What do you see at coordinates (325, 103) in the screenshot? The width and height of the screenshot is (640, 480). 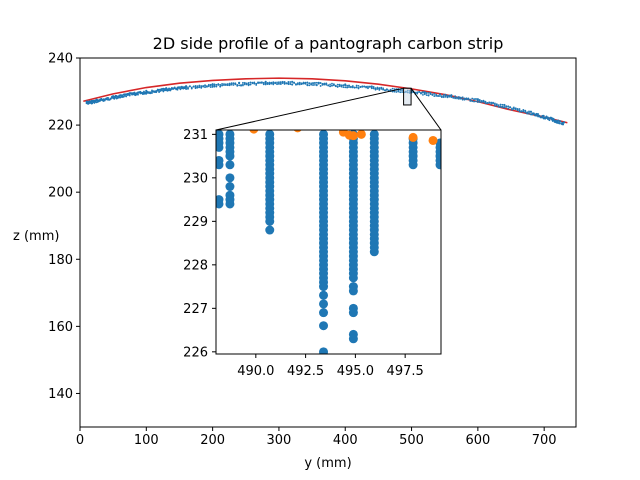 I see `profile-points-layer` at bounding box center [325, 103].